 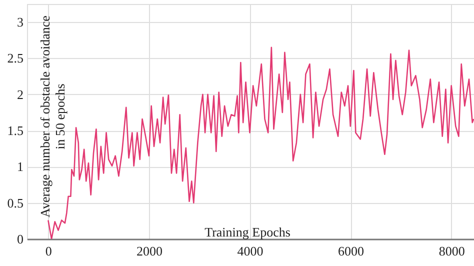 I want to click on x-tick-label: 2000, so click(x=149, y=251).